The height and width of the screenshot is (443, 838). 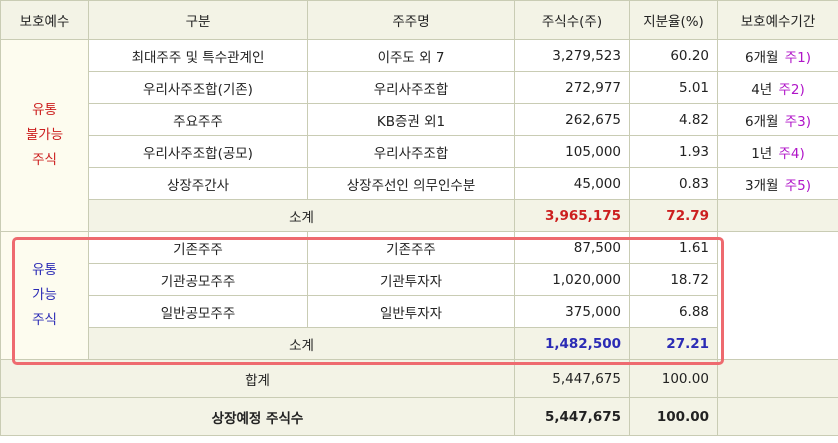 I want to click on listing-shares: 5,447,675, so click(x=572, y=416).